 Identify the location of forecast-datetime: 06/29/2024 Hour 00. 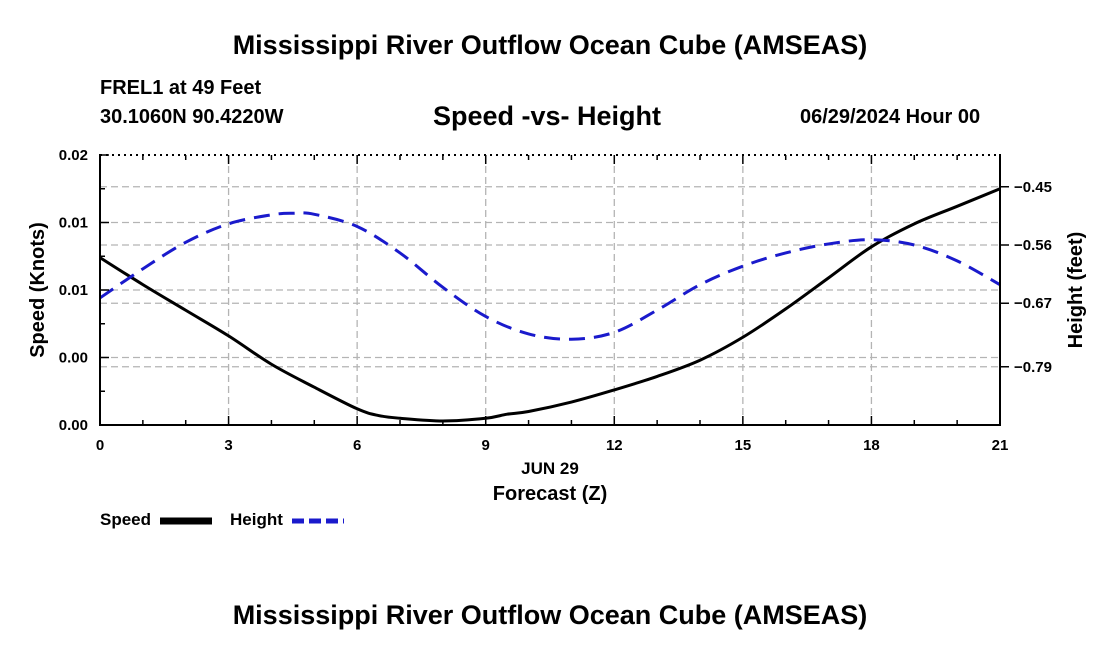
(890, 117).